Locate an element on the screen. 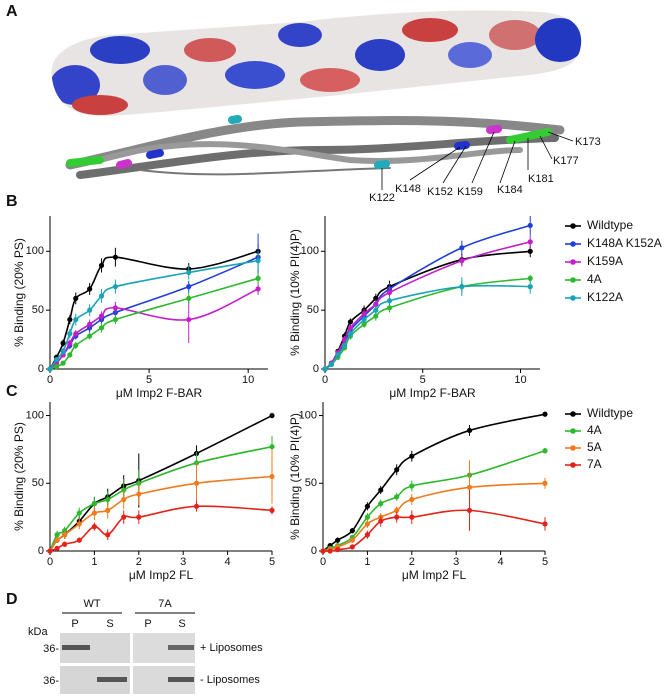  x-axis-label: μM Imp2 F-BAR is located at coordinates (432, 393).